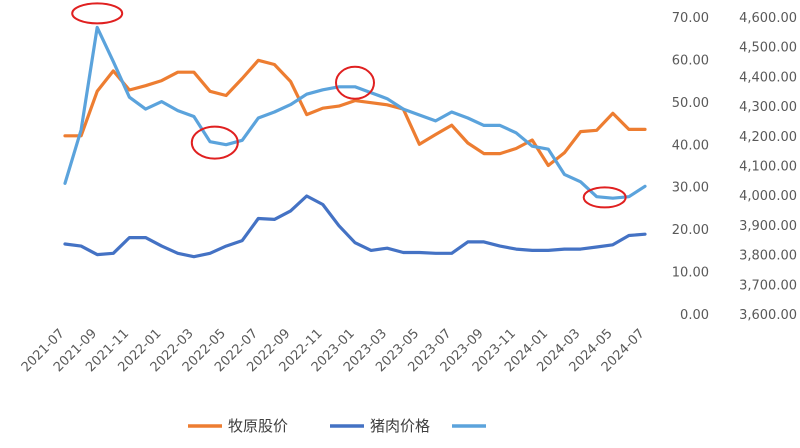 The width and height of the screenshot is (800, 448). What do you see at coordinates (694, 315) in the screenshot?
I see `left-tick-label: 0.00` at bounding box center [694, 315].